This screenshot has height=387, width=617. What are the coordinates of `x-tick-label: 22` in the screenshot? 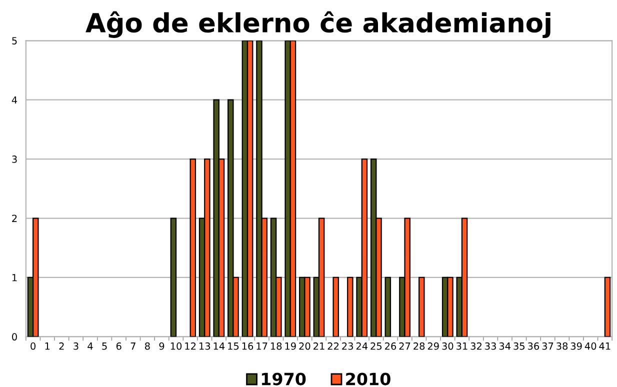 It's located at (333, 346).